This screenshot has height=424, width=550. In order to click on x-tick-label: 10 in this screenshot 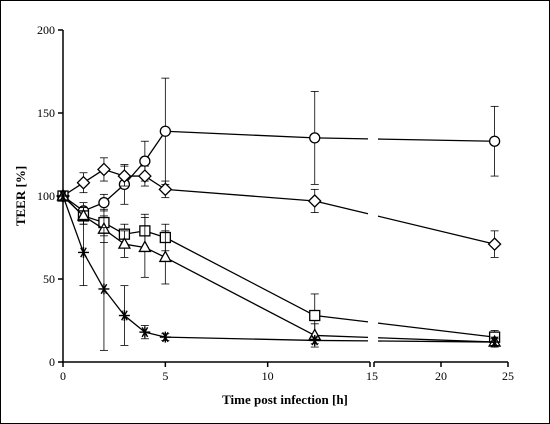, I will do `click(268, 376)`.